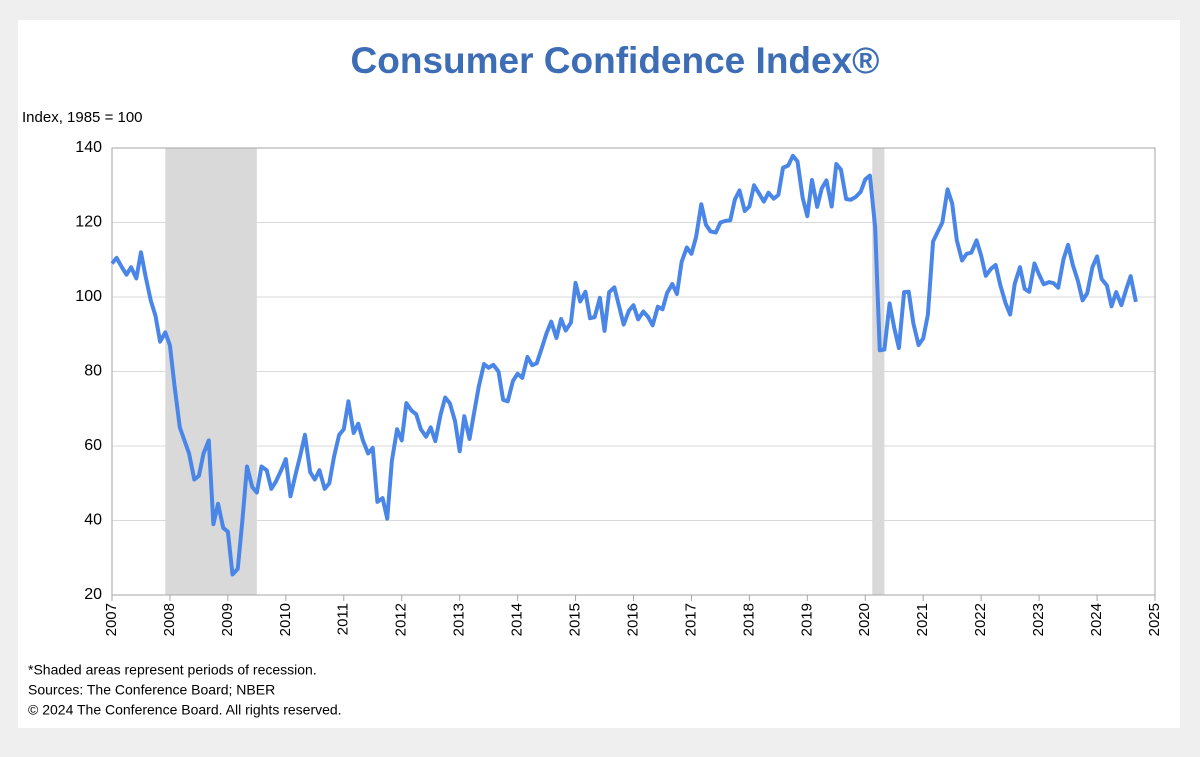 The image size is (1200, 757). I want to click on x-tick-label: 2009, so click(227, 619).